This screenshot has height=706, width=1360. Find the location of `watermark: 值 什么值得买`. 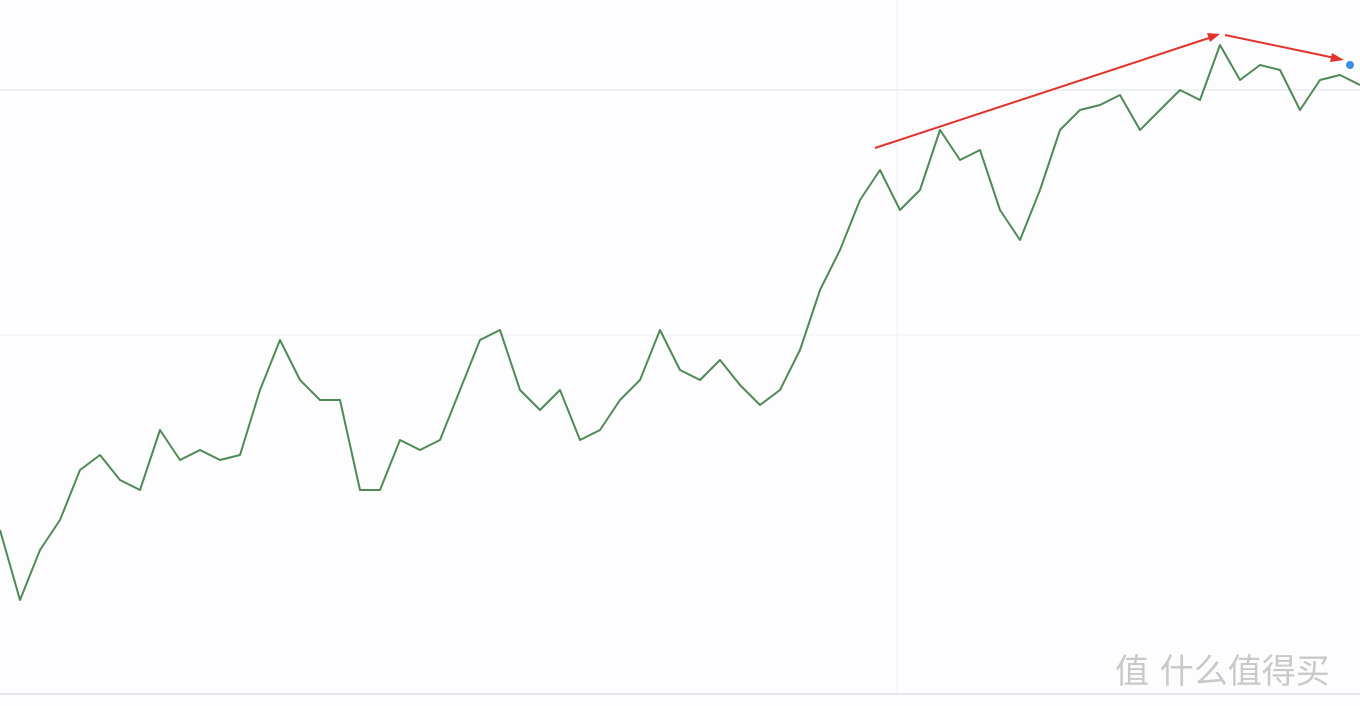

watermark: 值 什么值得买 is located at coordinates (1222, 672).